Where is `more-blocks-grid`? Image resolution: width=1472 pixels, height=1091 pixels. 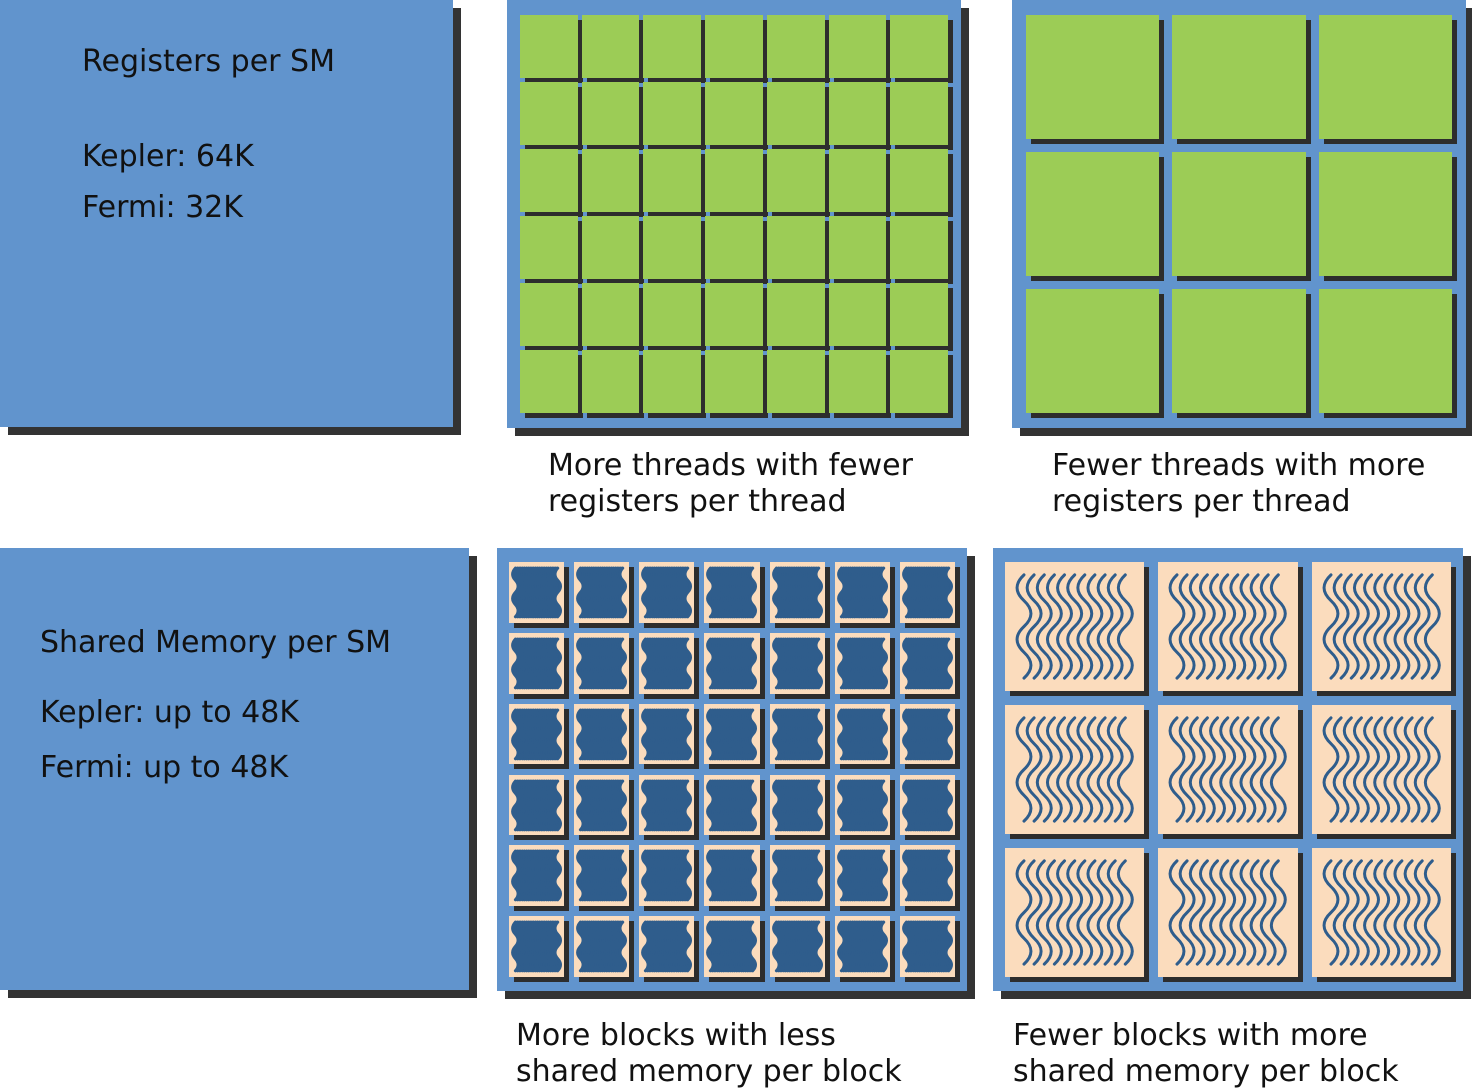 more-blocks-grid is located at coordinates (732, 769).